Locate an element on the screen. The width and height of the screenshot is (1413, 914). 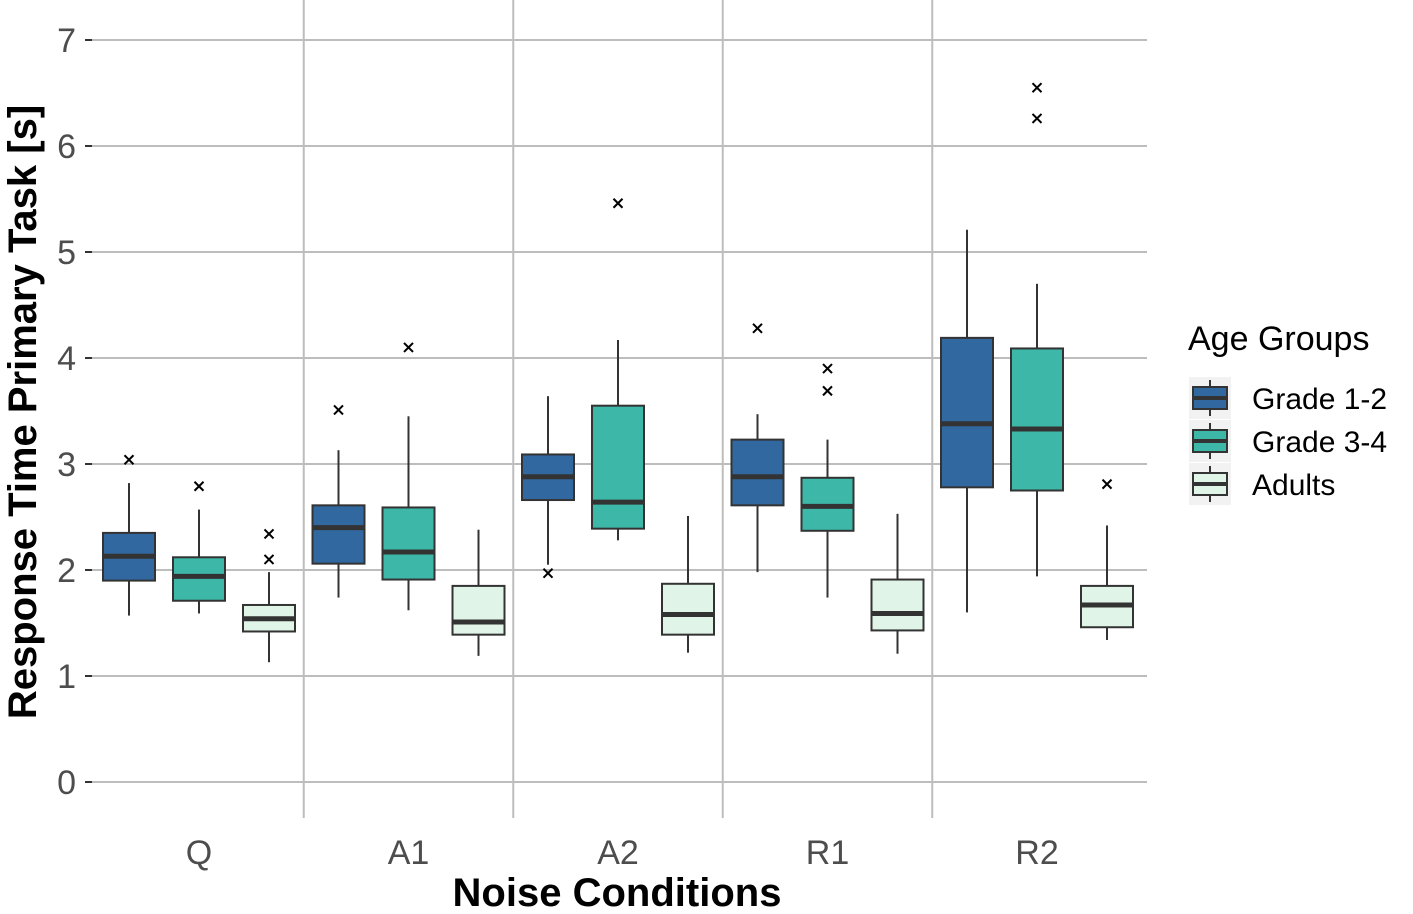
box-grade-3-4-r1 is located at coordinates (827, 480).